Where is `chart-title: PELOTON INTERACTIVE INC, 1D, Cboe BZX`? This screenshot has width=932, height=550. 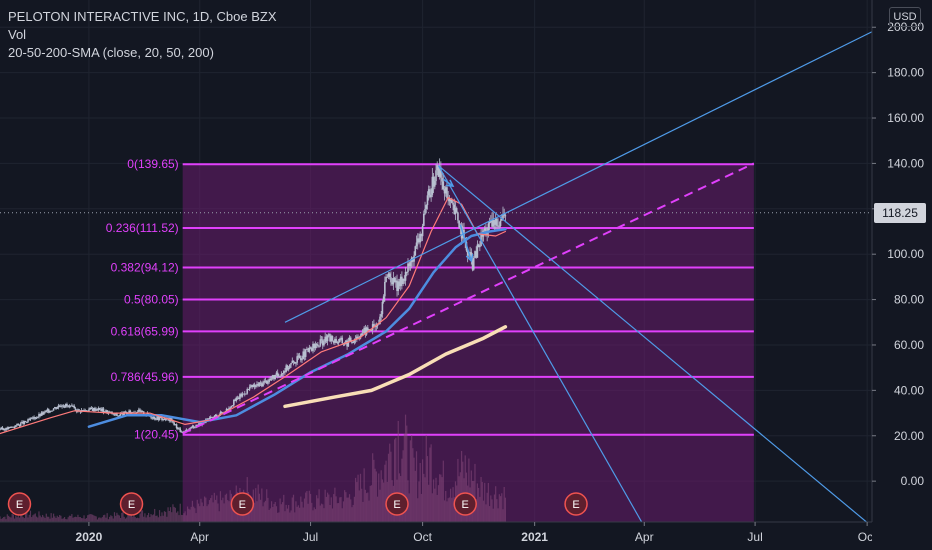
chart-title: PELOTON INTERACTIVE INC, 1D, Cboe BZX is located at coordinates (142, 16).